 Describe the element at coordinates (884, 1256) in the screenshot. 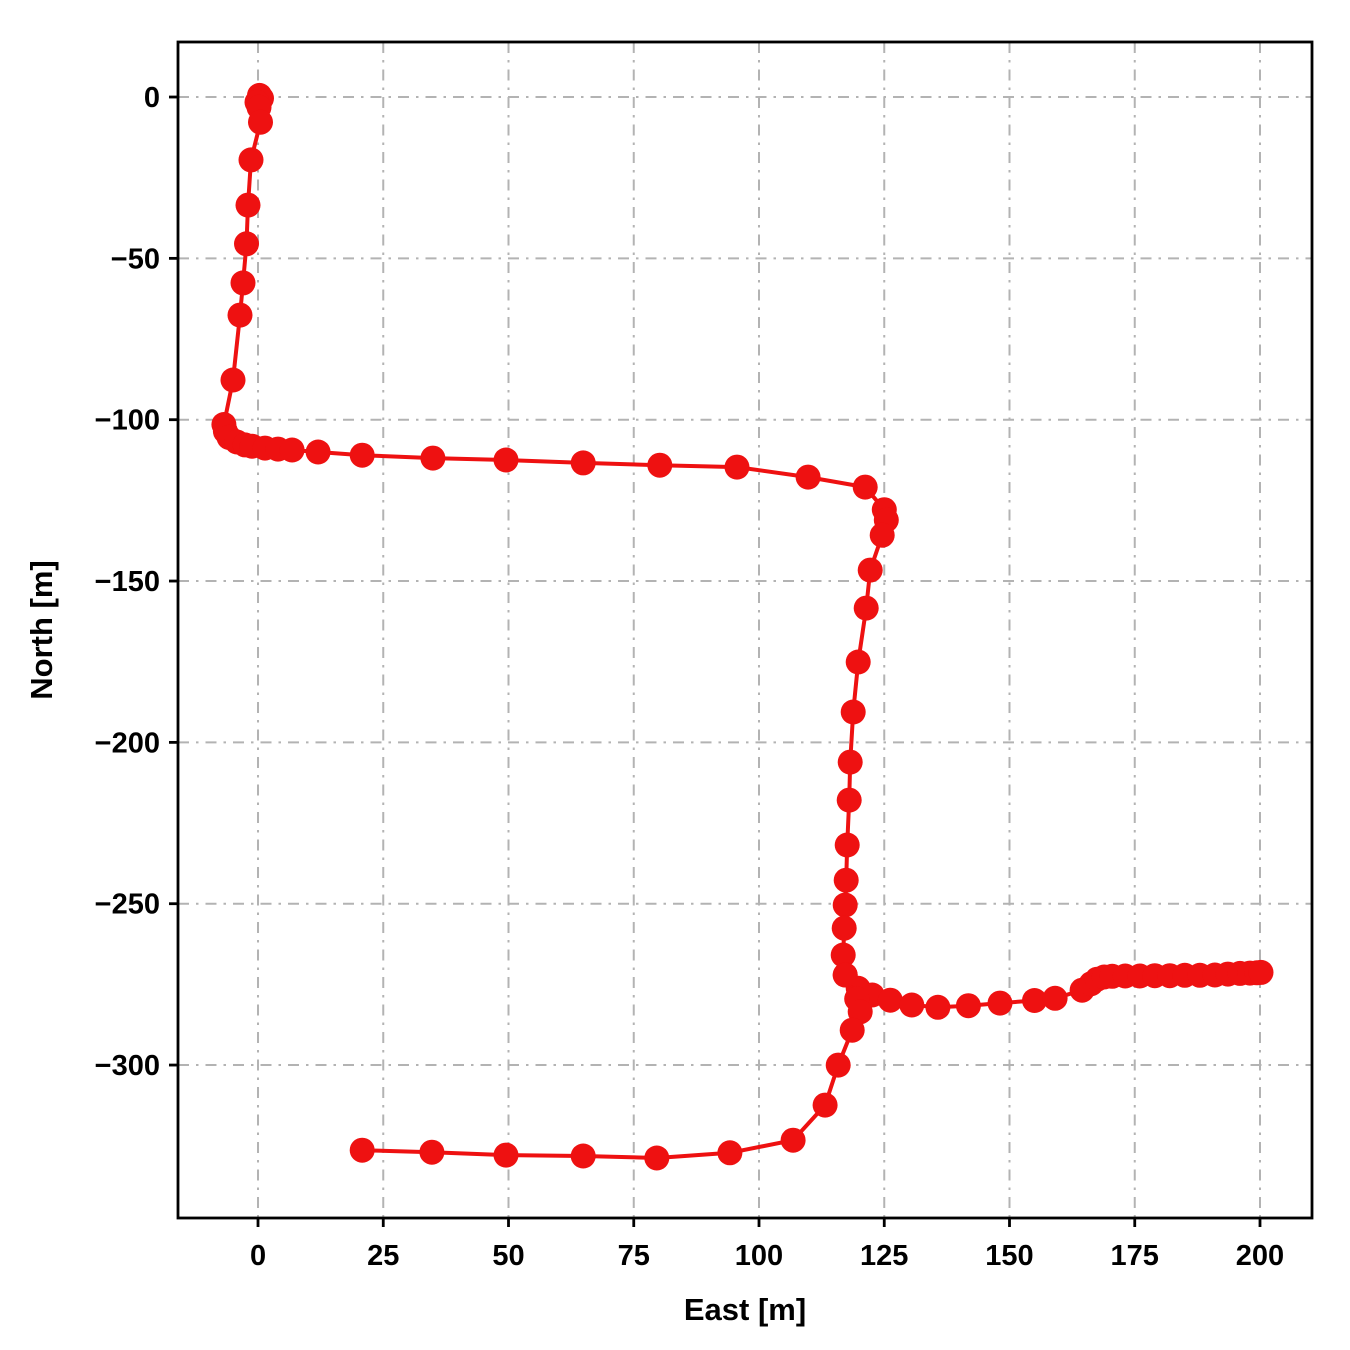

I see `x-tick-label: 125` at that location.